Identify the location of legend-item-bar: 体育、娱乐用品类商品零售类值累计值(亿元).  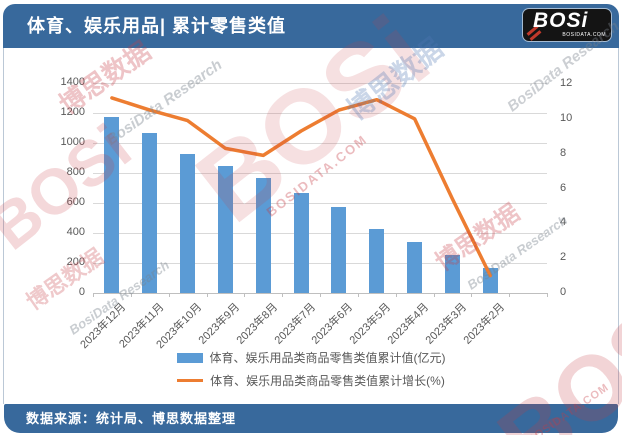
(311, 357).